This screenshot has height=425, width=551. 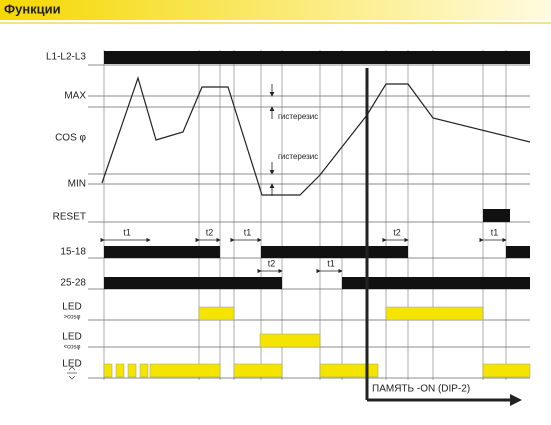 I want to click on led-sublabel: >cosφ, so click(x=72, y=318).